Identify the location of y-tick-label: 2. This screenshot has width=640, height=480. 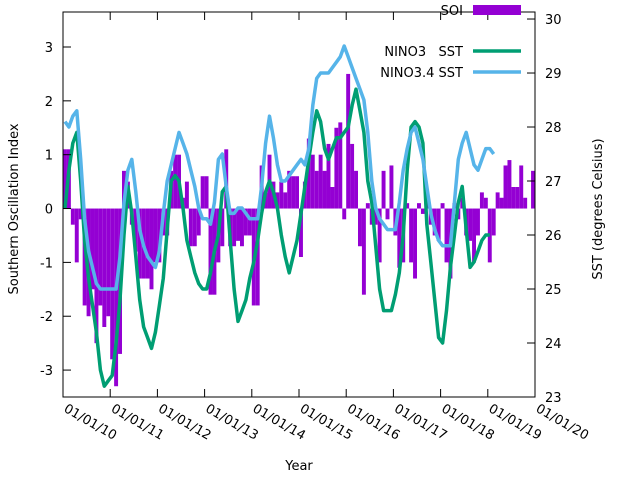
(49, 102).